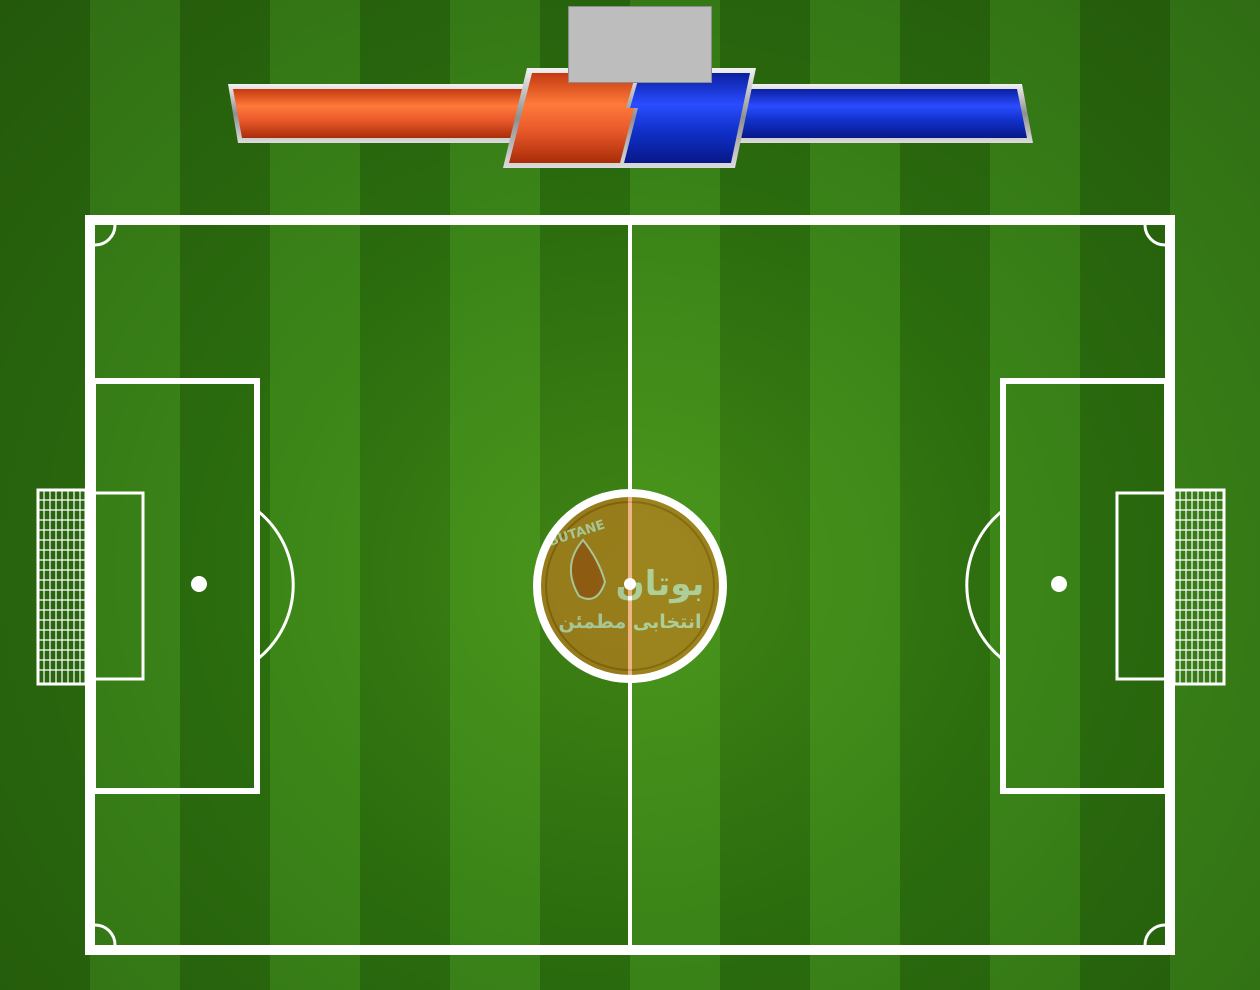 This screenshot has width=1260, height=990. I want to click on home-score-panel, so click(572, 118).